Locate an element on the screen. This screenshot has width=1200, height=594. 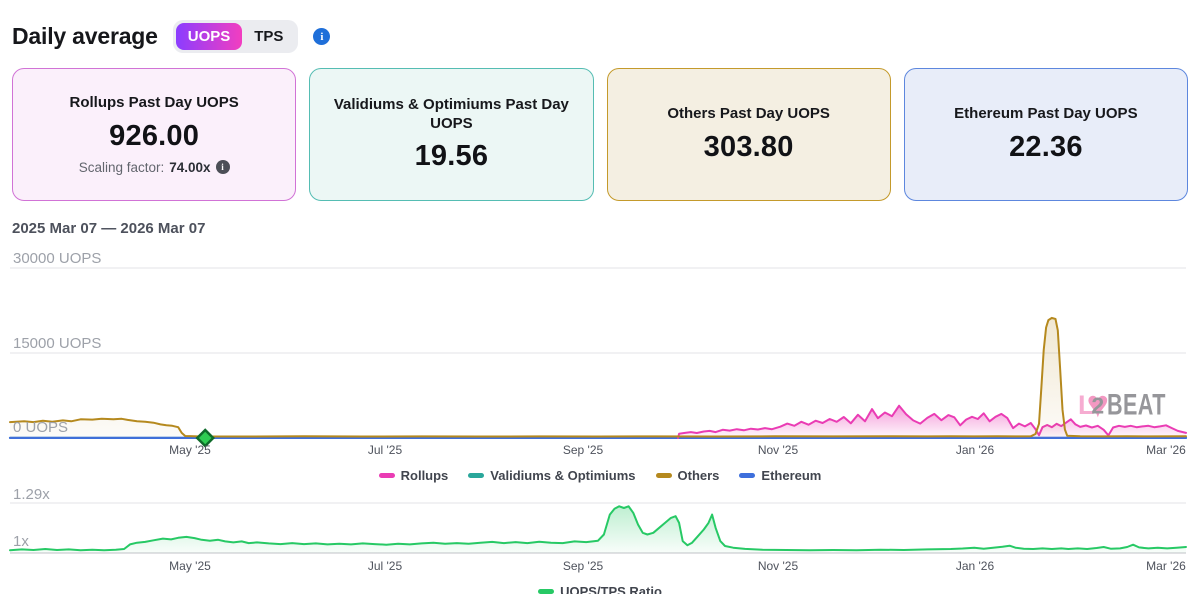
validiums-dash-icon is located at coordinates (476, 475).